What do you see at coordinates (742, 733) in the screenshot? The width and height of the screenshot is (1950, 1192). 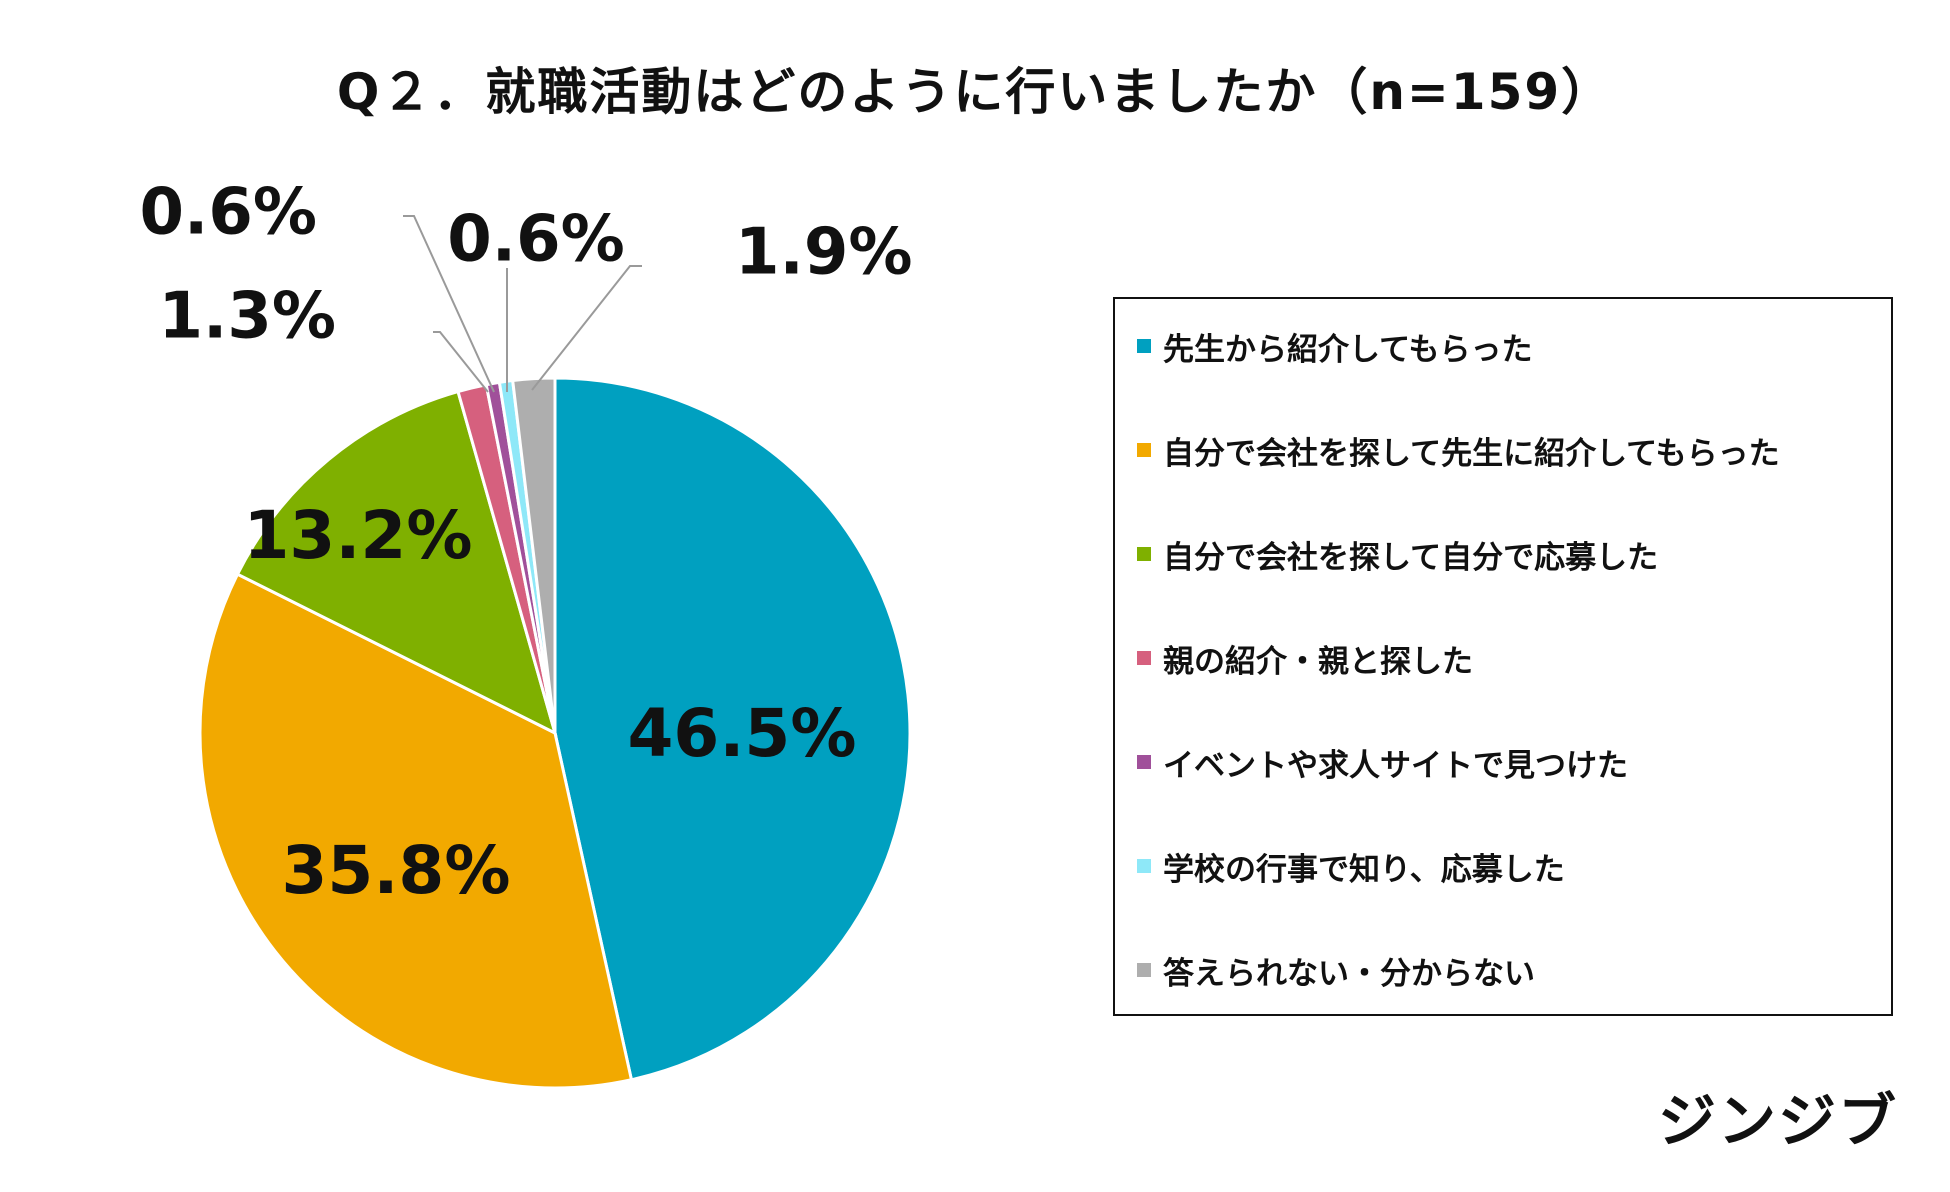 I see `data-label-1: 46.5%` at bounding box center [742, 733].